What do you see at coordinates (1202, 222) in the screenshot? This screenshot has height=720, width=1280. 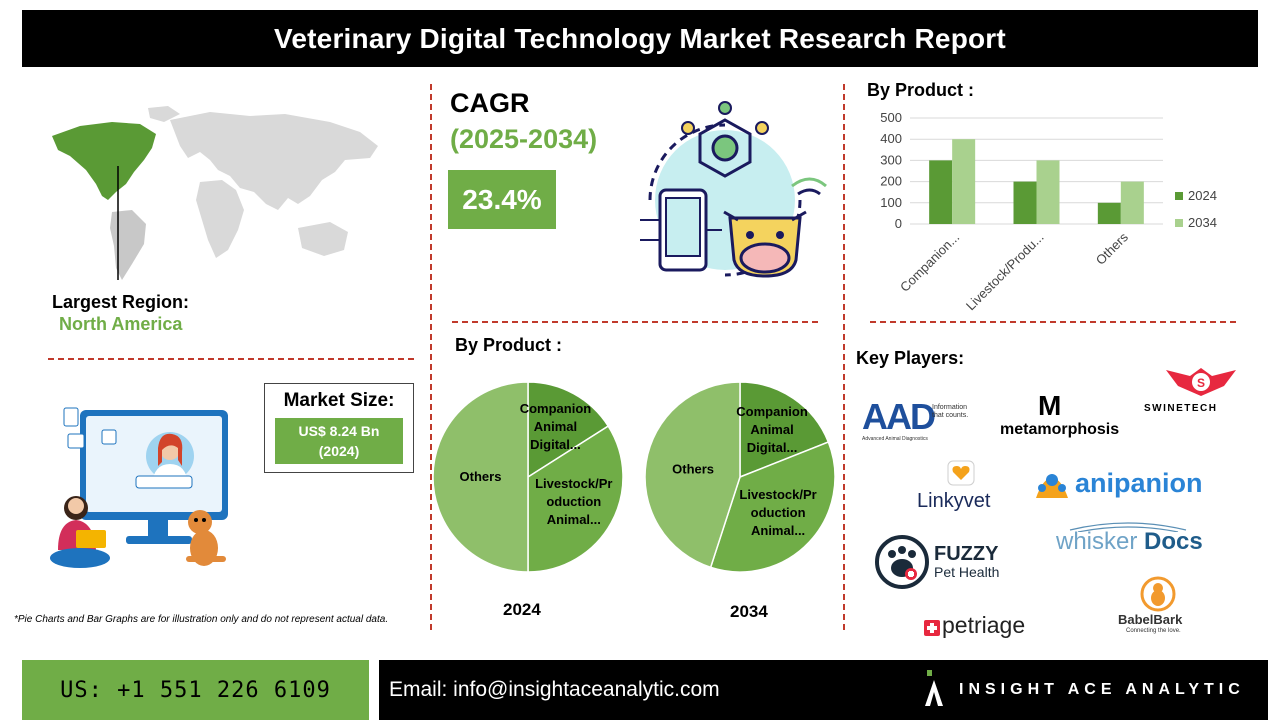 I see `legend-label-2034: 2034` at bounding box center [1202, 222].